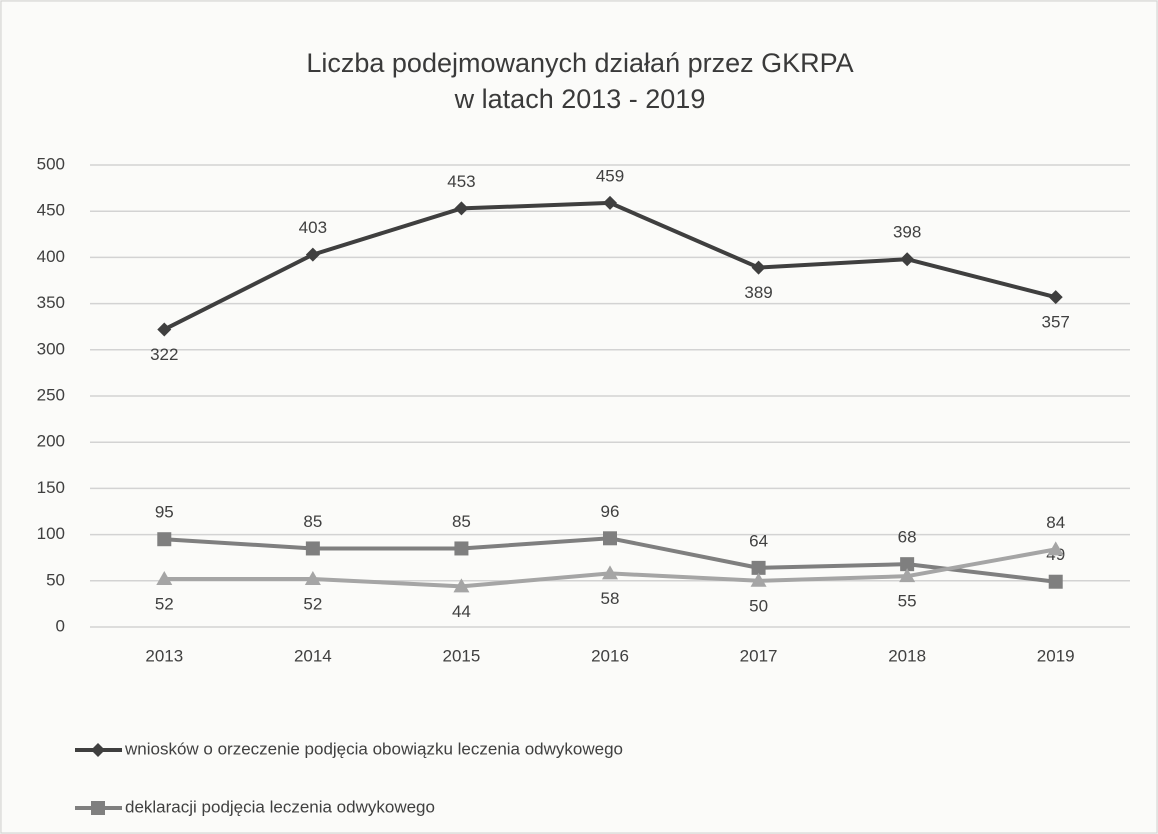 Image resolution: width=1158 pixels, height=834 pixels. What do you see at coordinates (907, 537) in the screenshot?
I see `data-label: 68` at bounding box center [907, 537].